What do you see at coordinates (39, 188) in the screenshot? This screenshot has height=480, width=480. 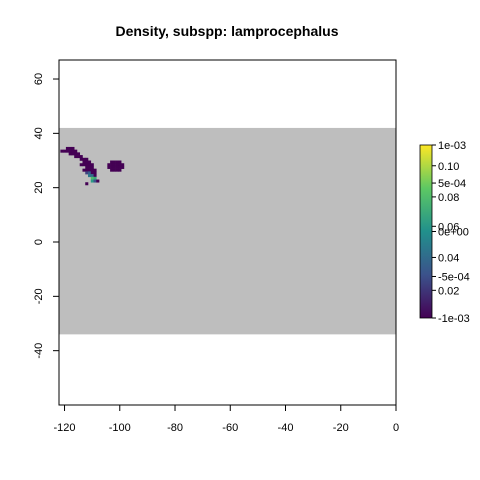 I see `y-tick-label: 20` at bounding box center [39, 188].